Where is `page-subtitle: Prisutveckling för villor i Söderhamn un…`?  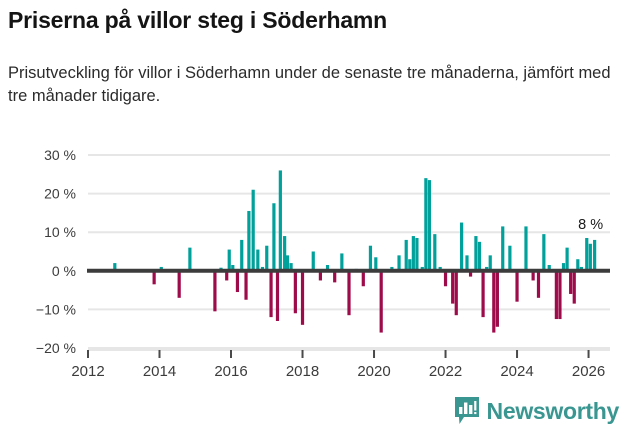 page-subtitle: Prisutveckling för villor i Söderhamn un… is located at coordinates (309, 85).